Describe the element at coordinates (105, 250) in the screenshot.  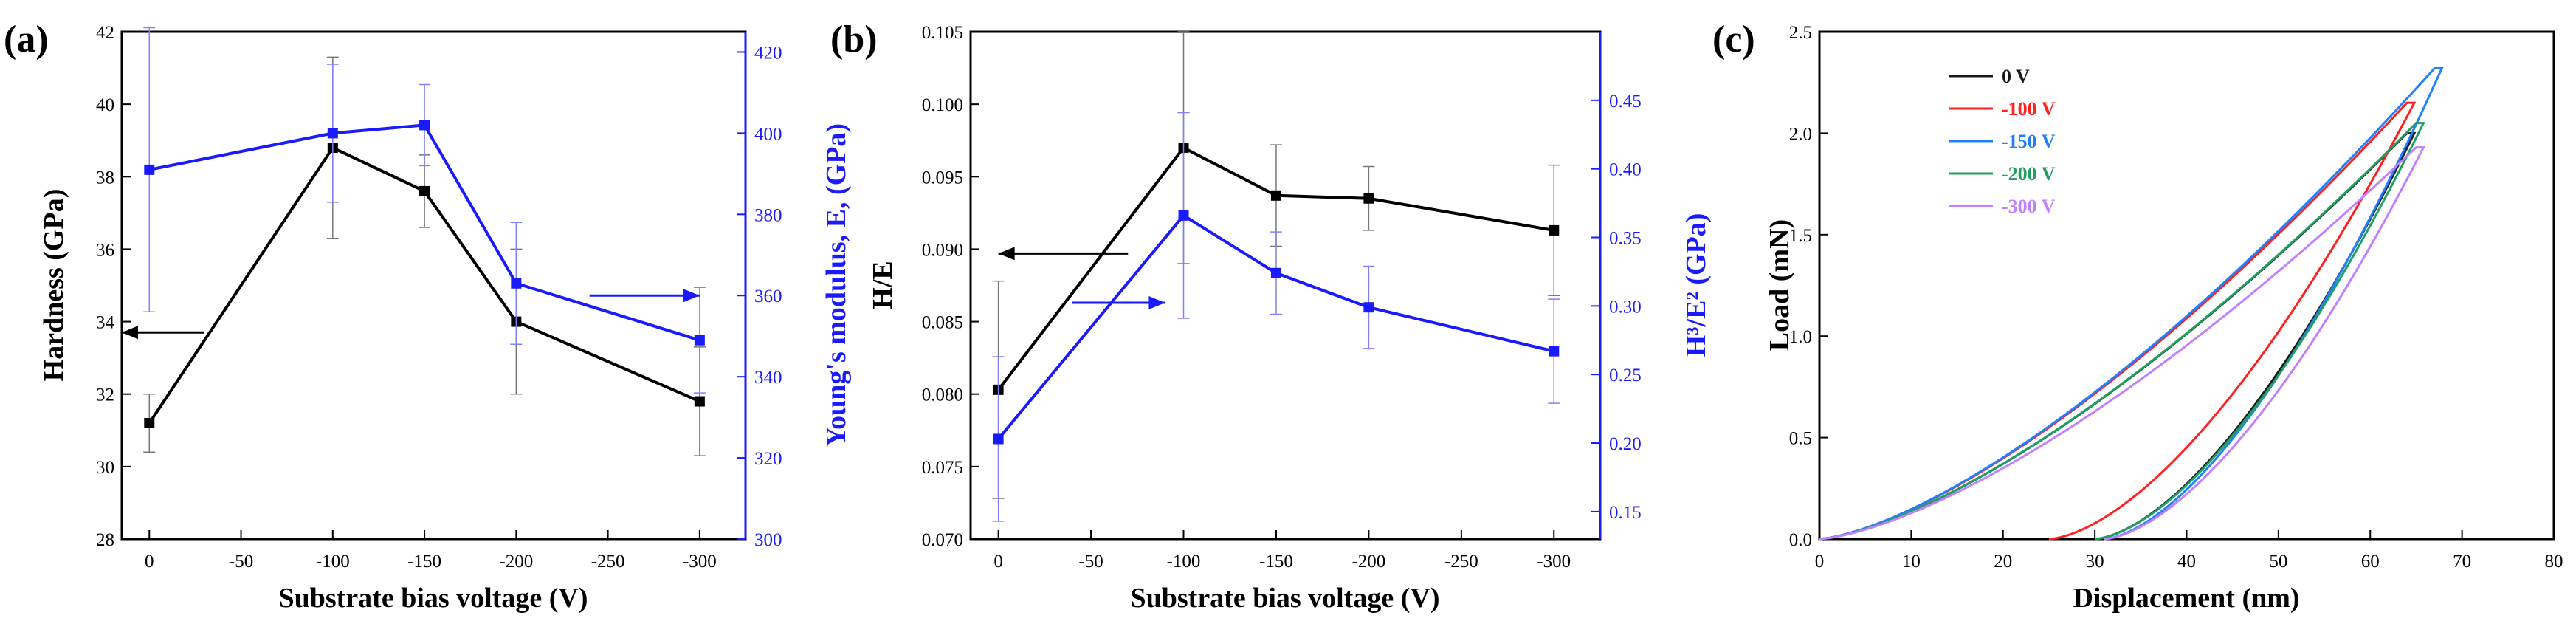
I see `y-left-tick-label: 36` at that location.